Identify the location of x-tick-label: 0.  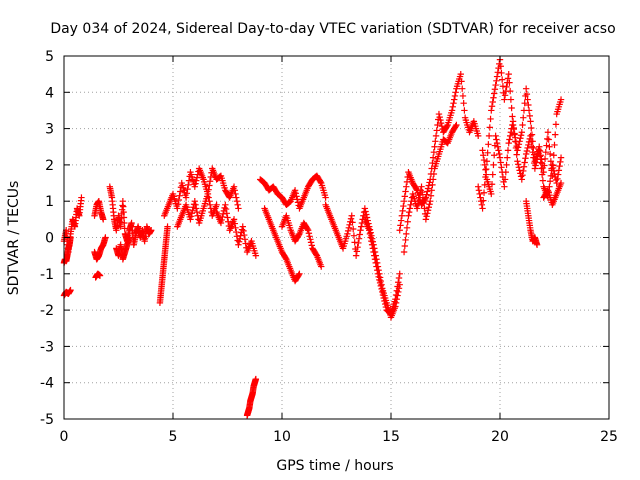
(64, 437).